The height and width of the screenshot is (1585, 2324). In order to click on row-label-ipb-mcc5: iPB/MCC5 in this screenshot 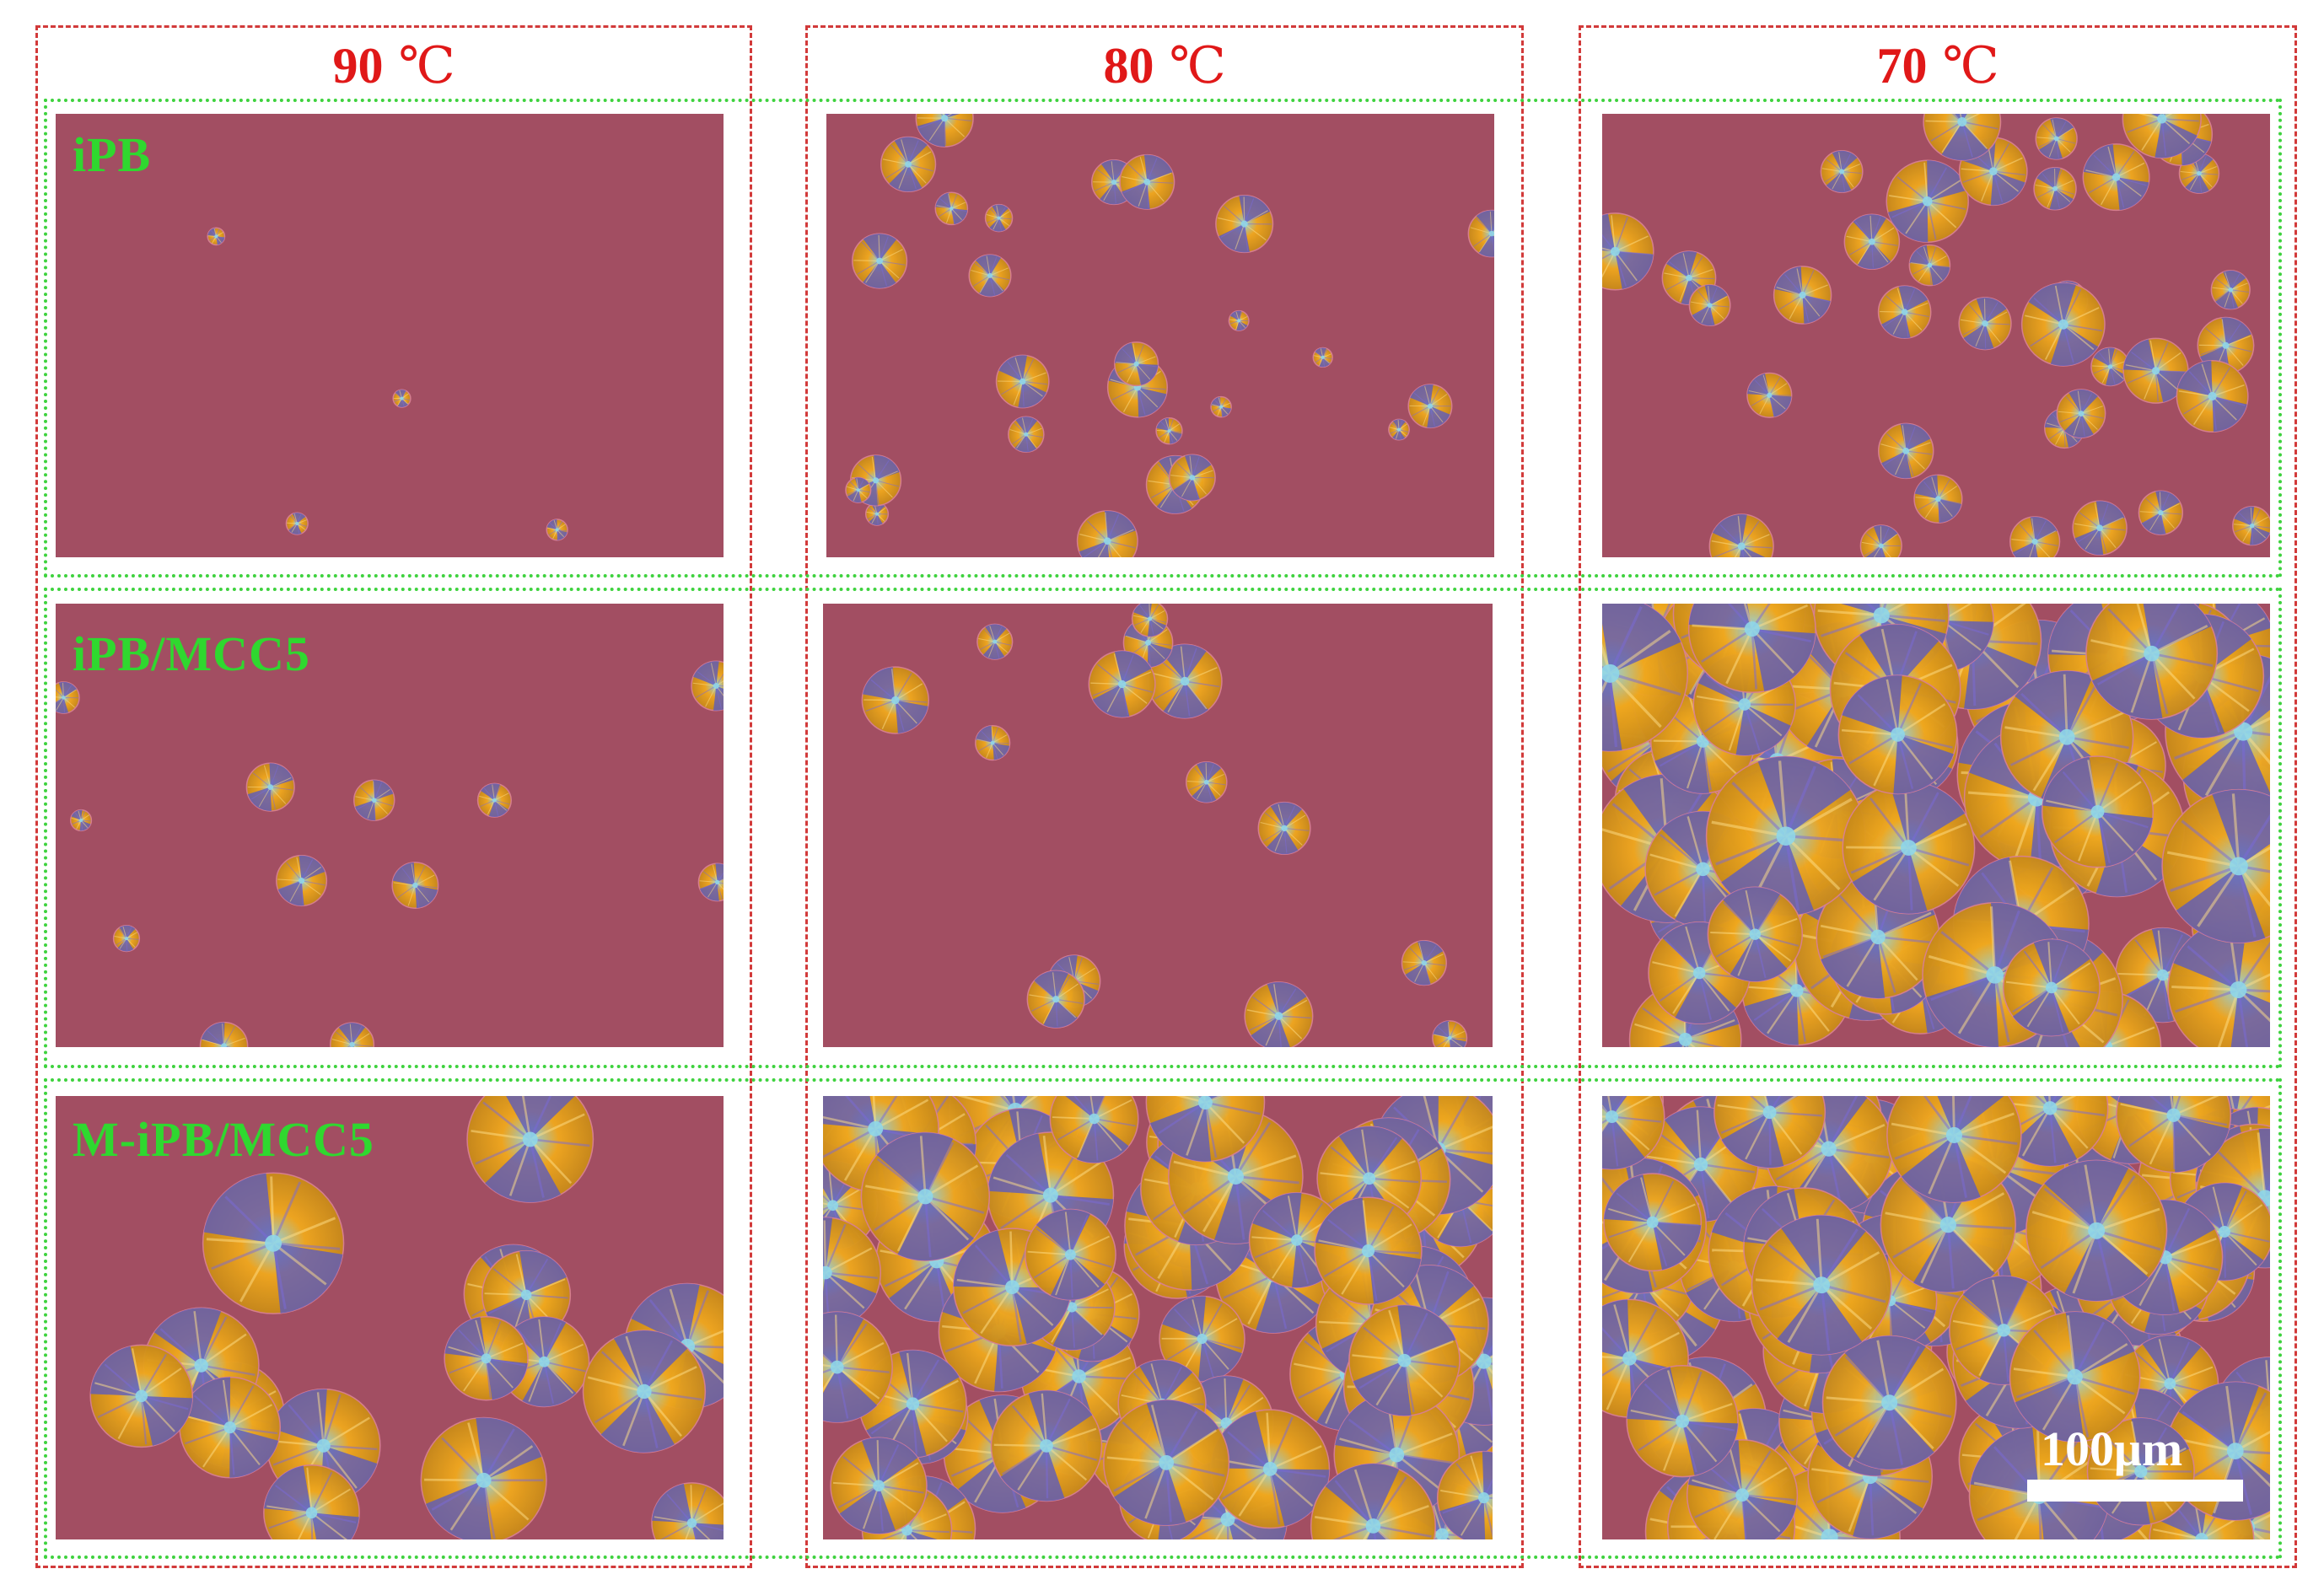, I will do `click(191, 653)`.